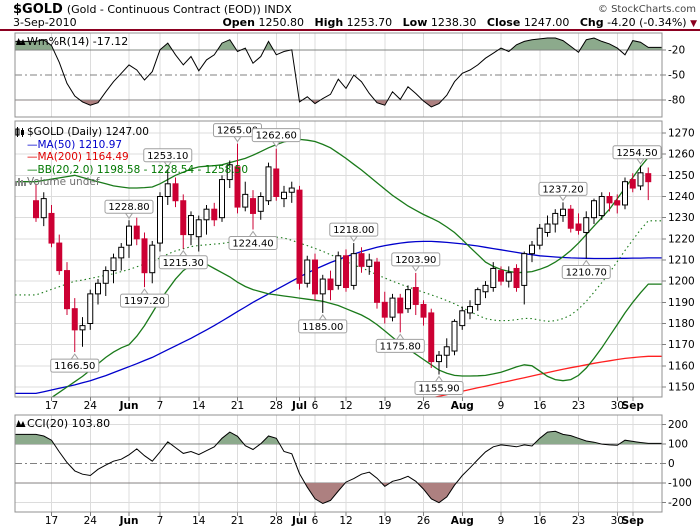 The image size is (700, 530). What do you see at coordinates (562, 189) in the screenshot?
I see `svg-text: 1237.20` at bounding box center [562, 189].